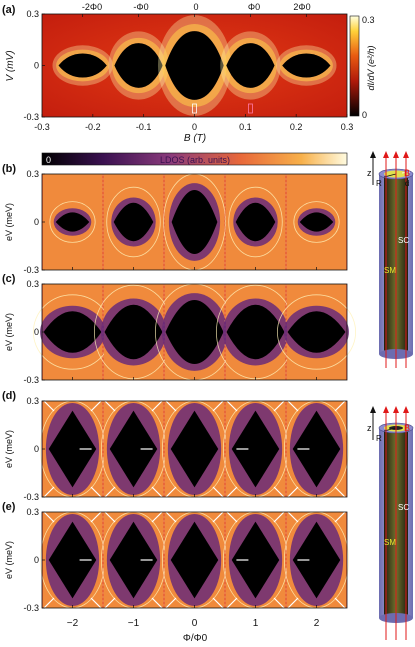 The image size is (415, 647). I want to click on b-field-arrows-top, so click(396, 259).